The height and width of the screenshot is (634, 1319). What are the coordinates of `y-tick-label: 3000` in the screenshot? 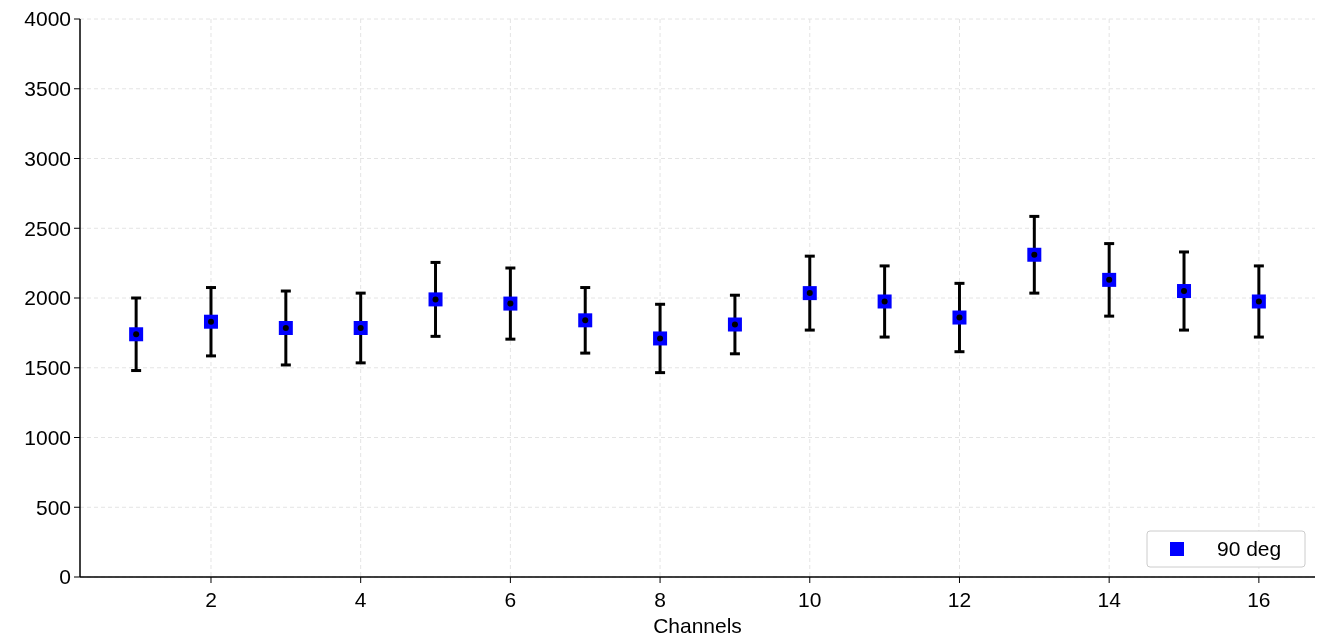 It's located at (47, 158).